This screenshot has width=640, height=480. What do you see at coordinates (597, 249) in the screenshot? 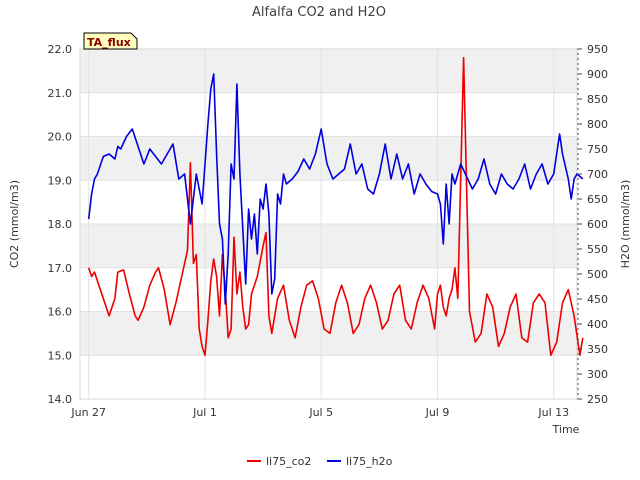
I see `y-right-tick-label: 550` at bounding box center [597, 249].